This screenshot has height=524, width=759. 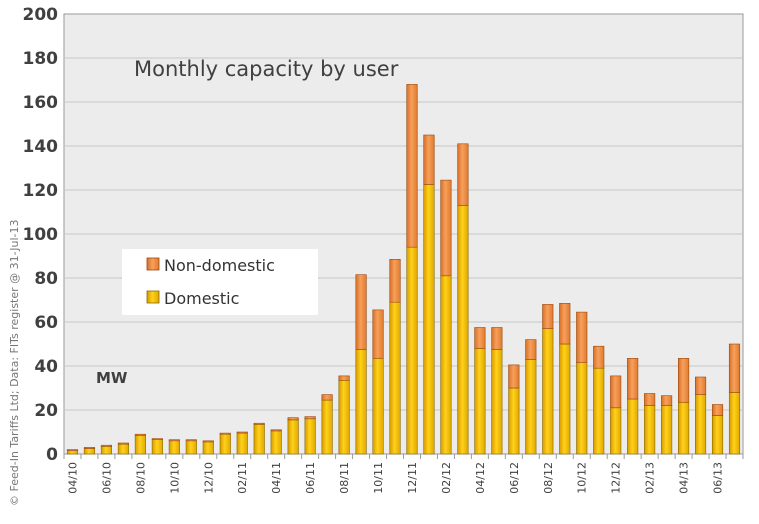 What do you see at coordinates (153, 264) in the screenshot?
I see `legend-swatch-non-domestic` at bounding box center [153, 264].